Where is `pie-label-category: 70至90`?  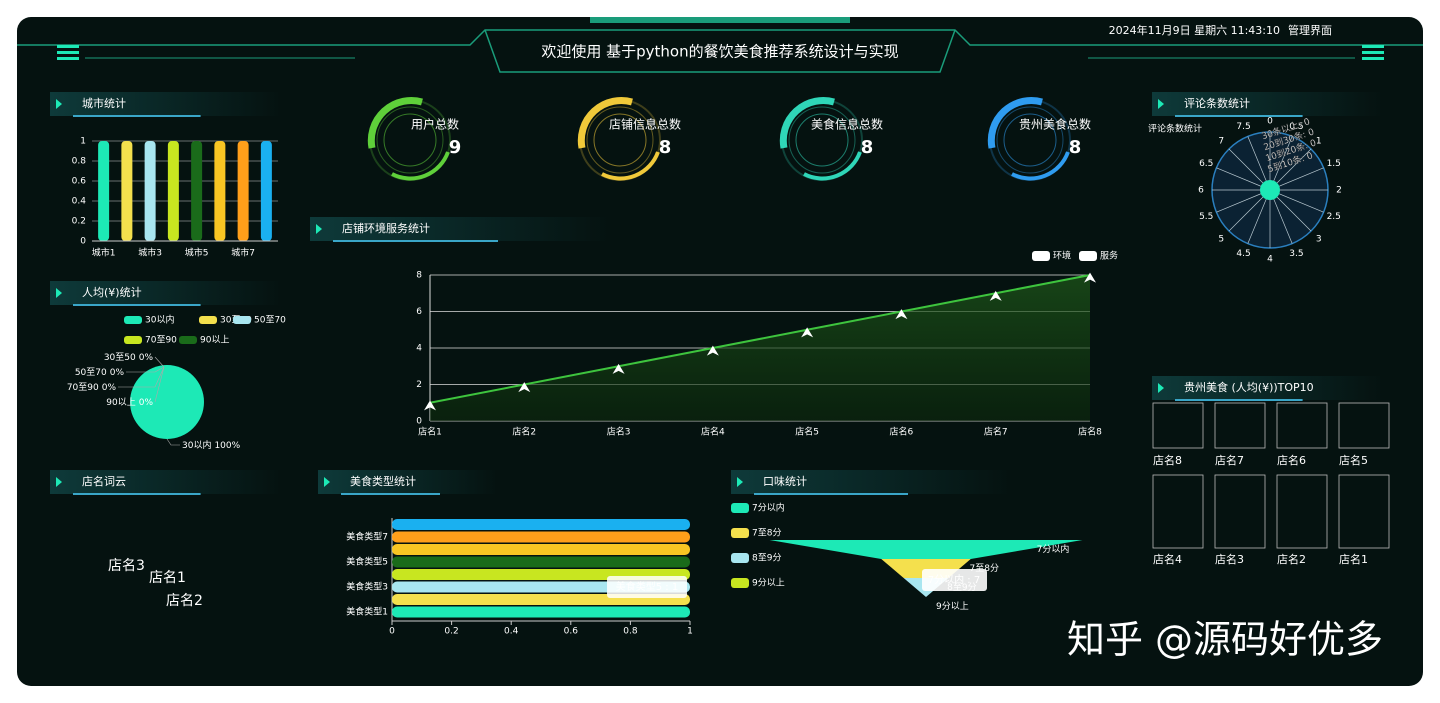 pie-label-category: 70至90 is located at coordinates (83, 387).